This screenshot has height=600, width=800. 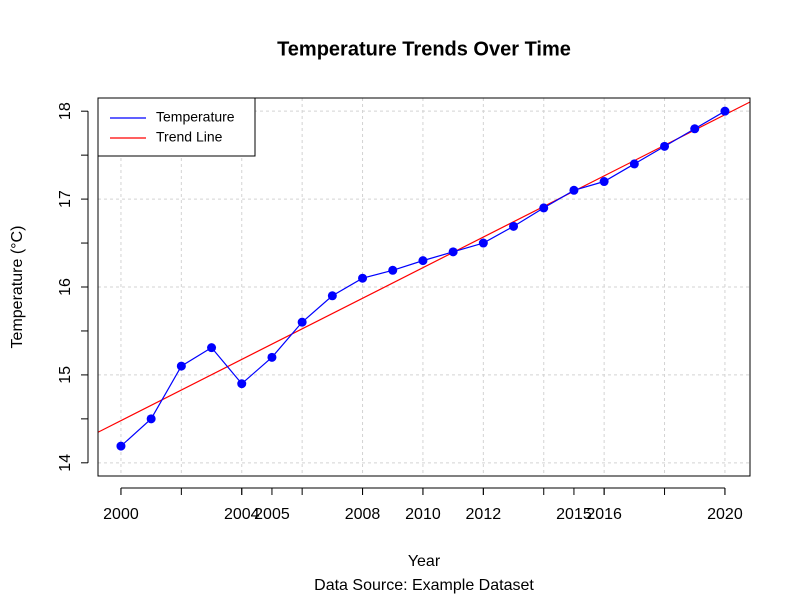 I want to click on chart-title: Temperature Trends Over Time, so click(x=424, y=49).